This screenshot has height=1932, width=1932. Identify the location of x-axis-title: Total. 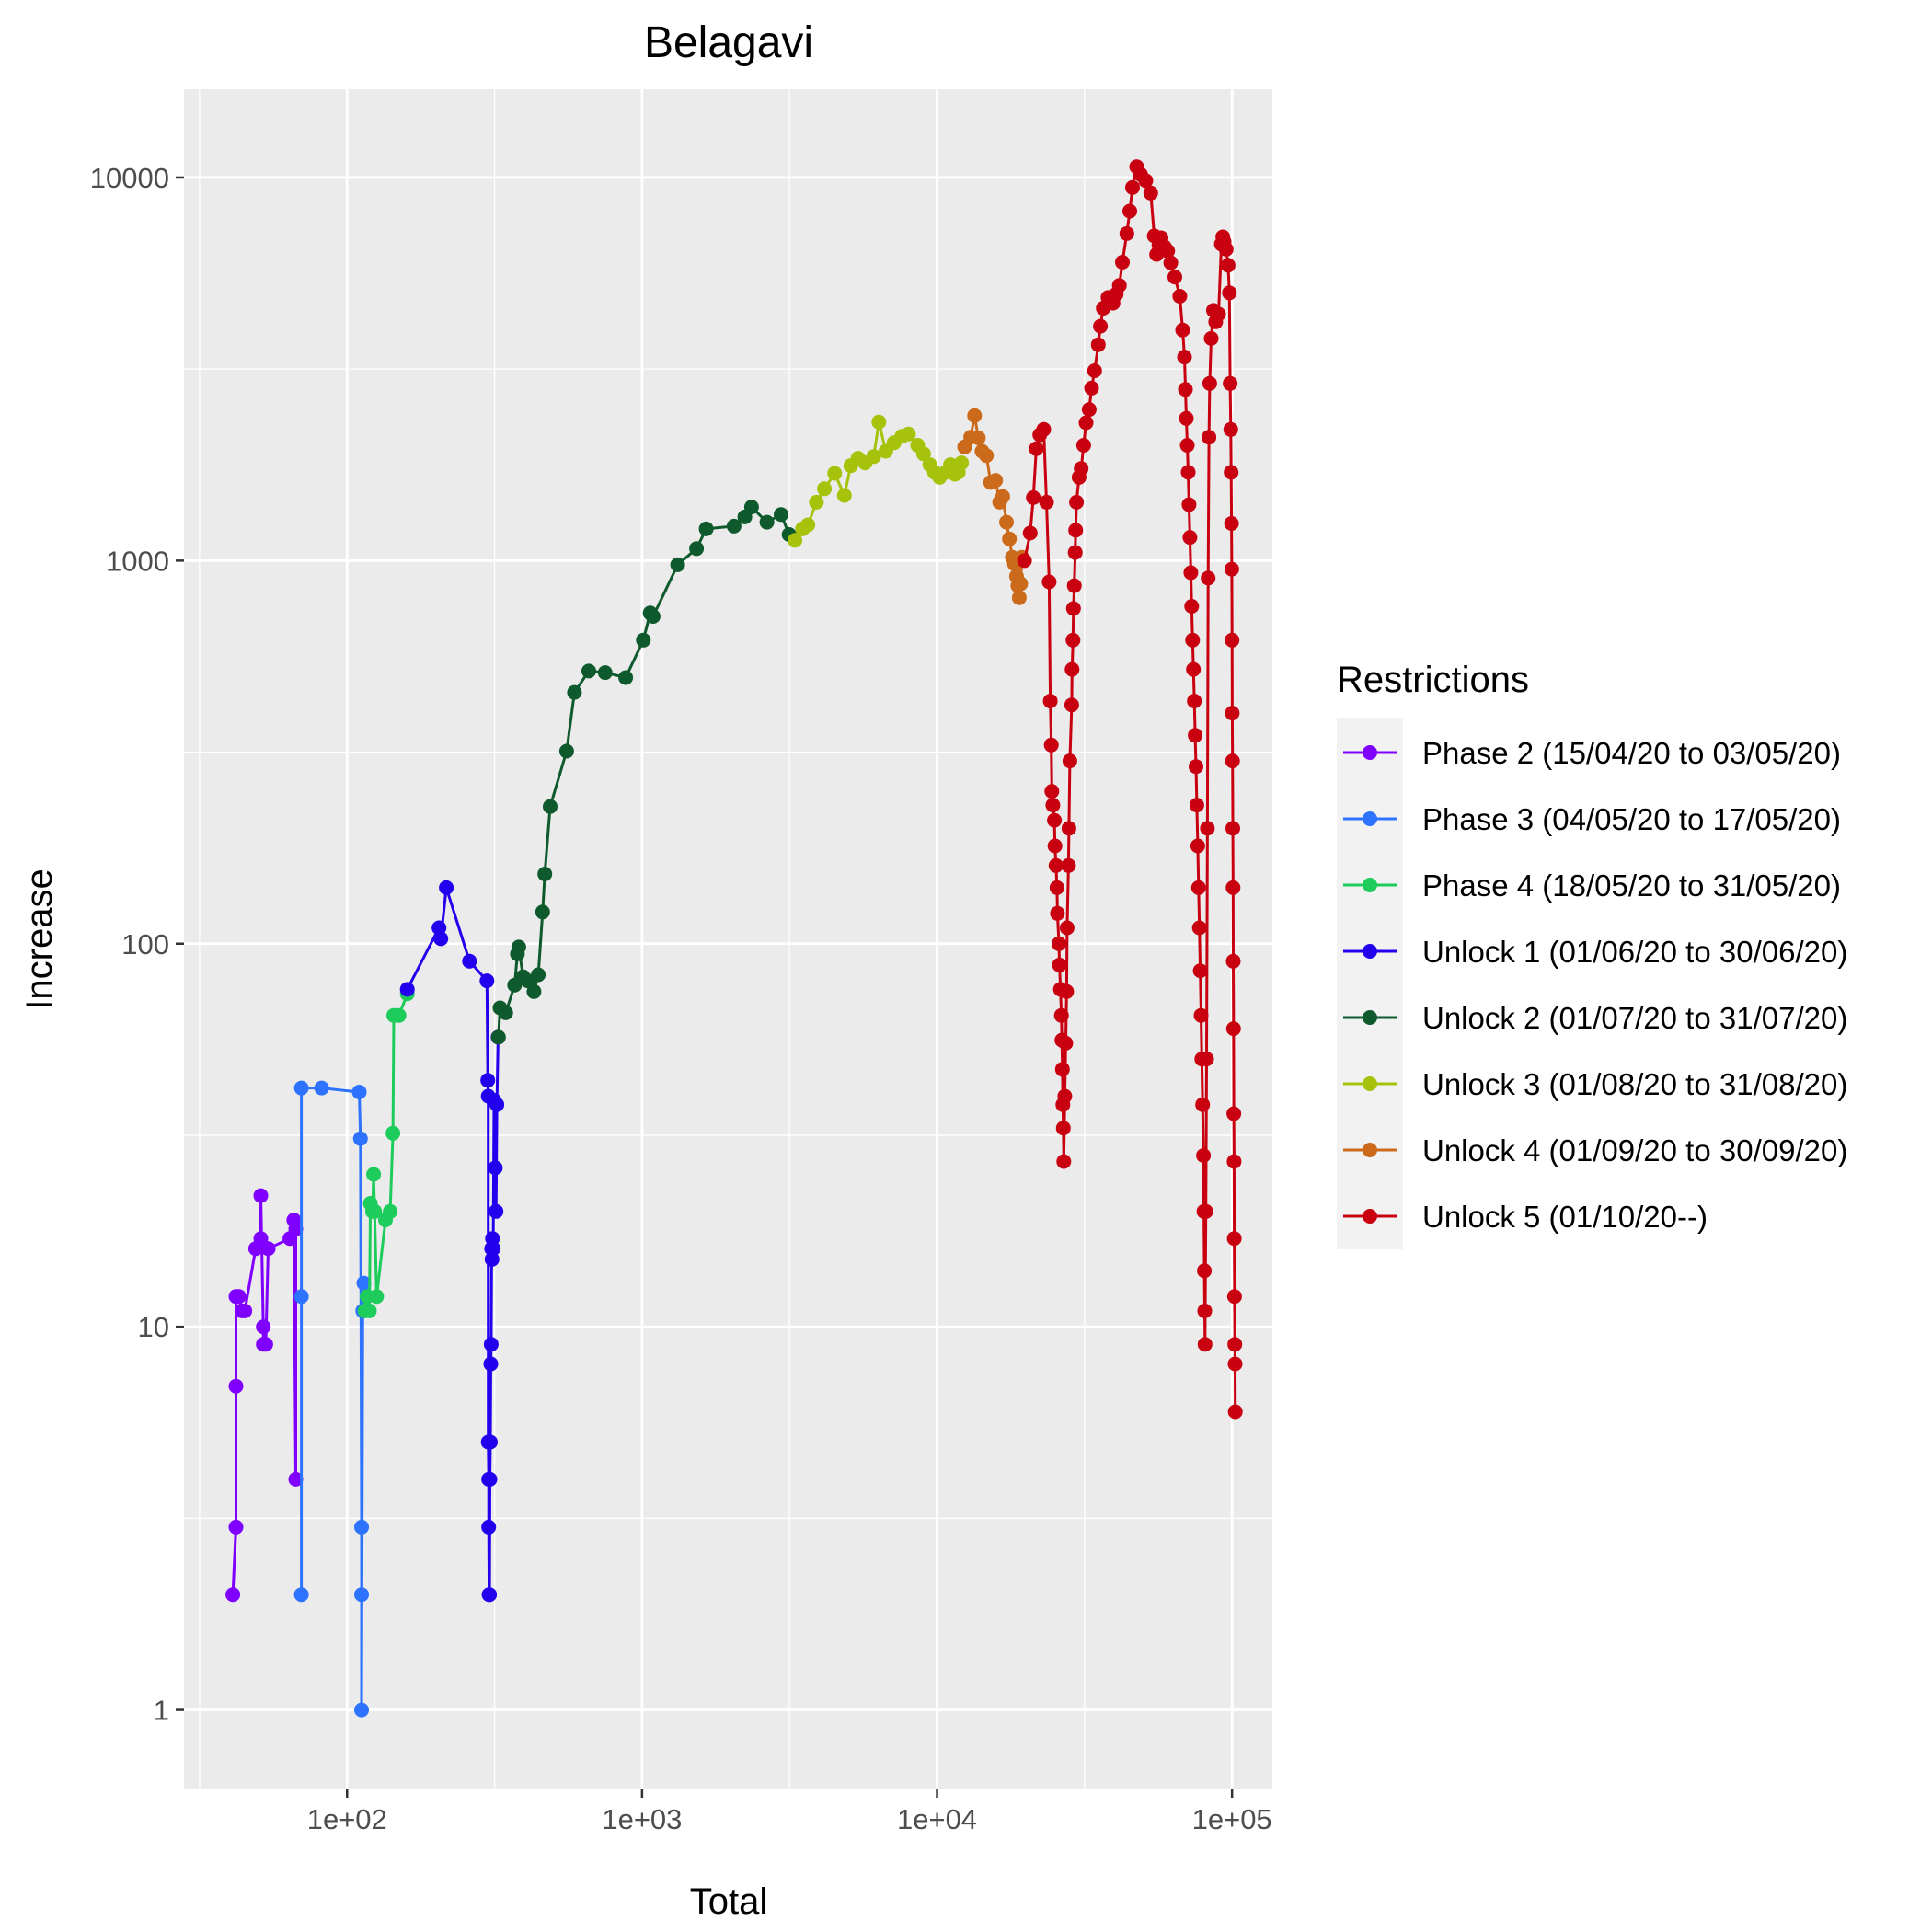
(729, 1901).